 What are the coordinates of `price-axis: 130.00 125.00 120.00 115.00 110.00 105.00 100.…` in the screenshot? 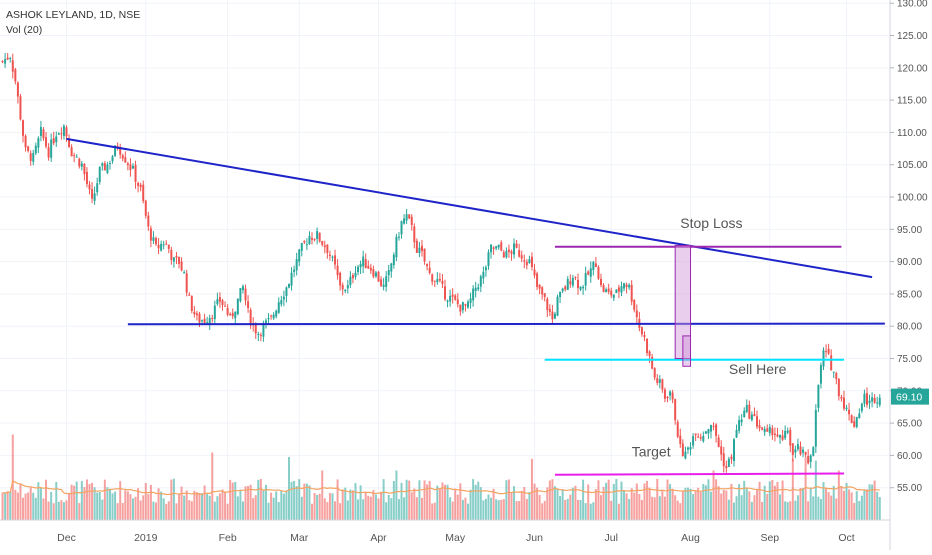 It's located at (909, 275).